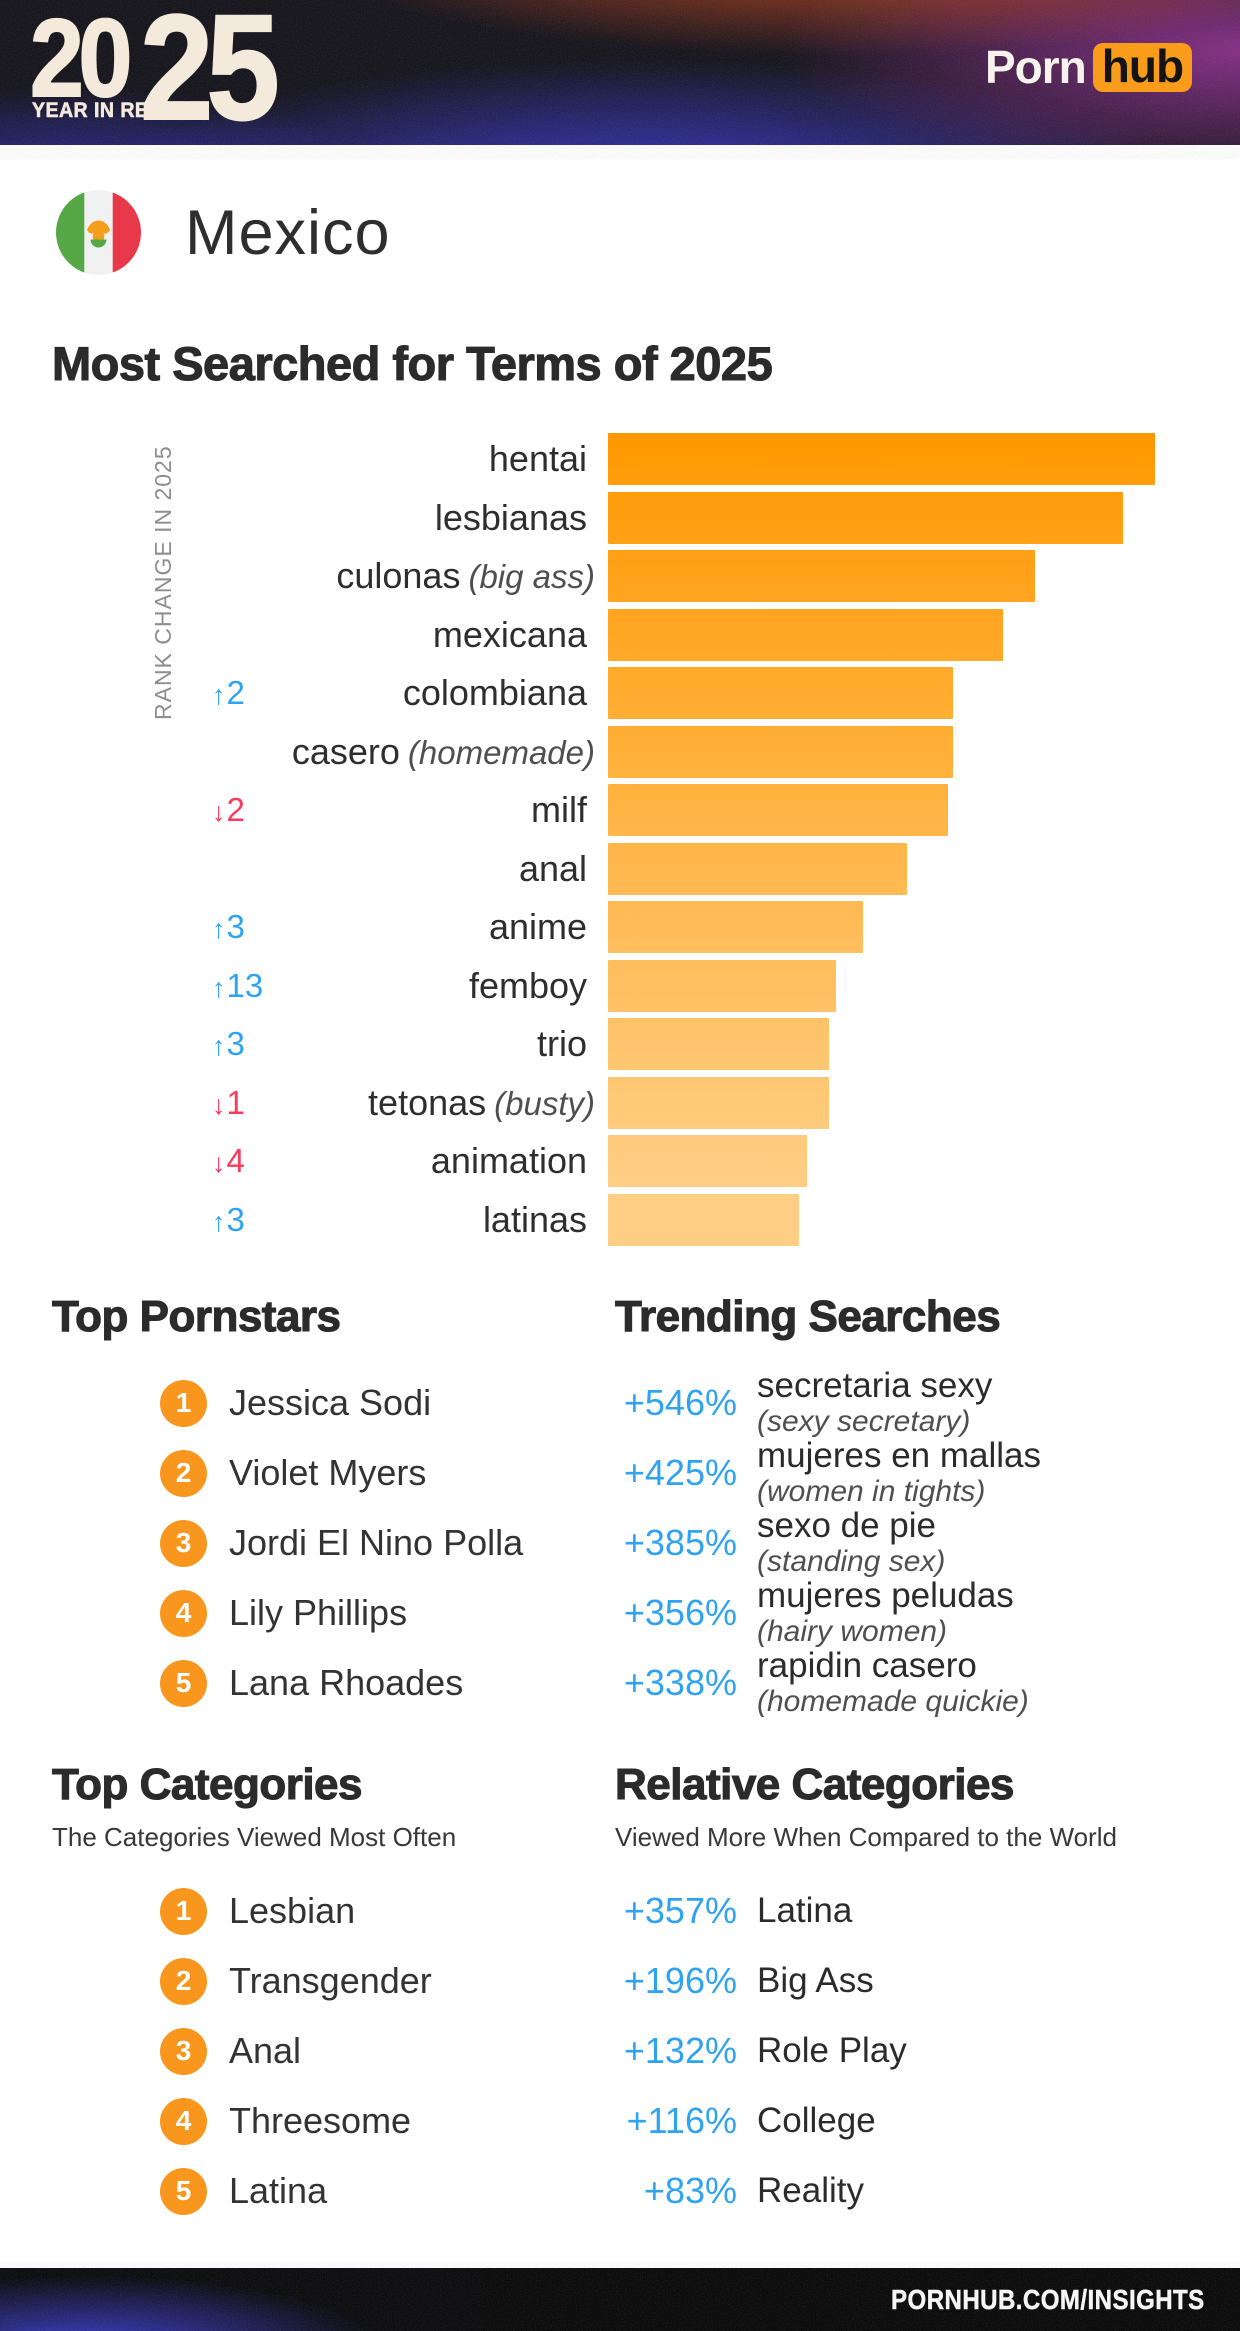  What do you see at coordinates (810, 2191) in the screenshot?
I see `item-name: Reality` at bounding box center [810, 2191].